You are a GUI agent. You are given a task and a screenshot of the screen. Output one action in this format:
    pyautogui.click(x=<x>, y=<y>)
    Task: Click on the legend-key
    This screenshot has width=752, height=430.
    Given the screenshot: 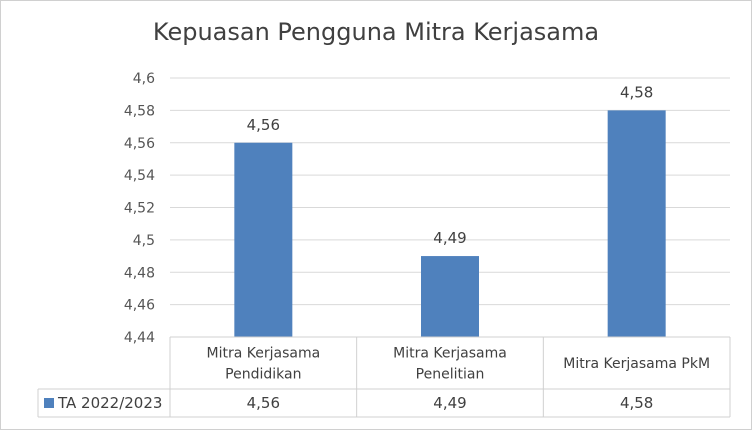 What is the action you would take?
    pyautogui.click(x=49, y=403)
    